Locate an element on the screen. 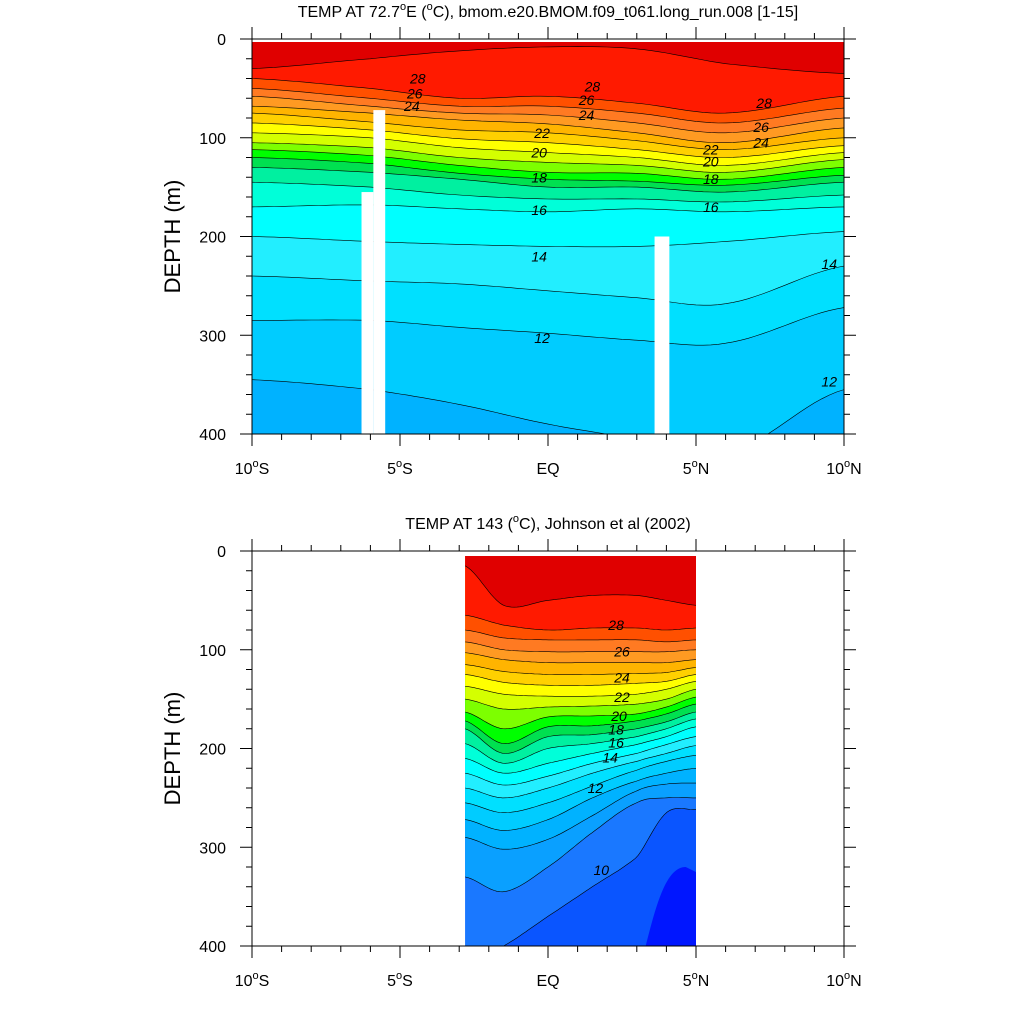 This screenshot has width=1024, height=1024. y-tick-label: 400 is located at coordinates (212, 435).